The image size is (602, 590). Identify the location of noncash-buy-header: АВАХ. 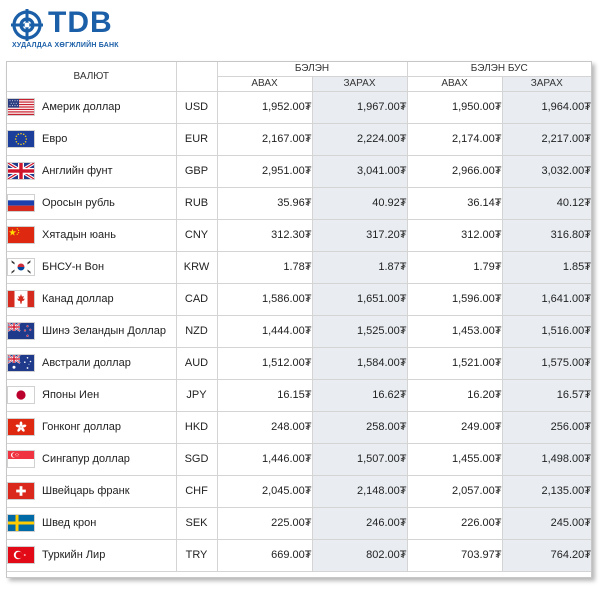
(454, 83).